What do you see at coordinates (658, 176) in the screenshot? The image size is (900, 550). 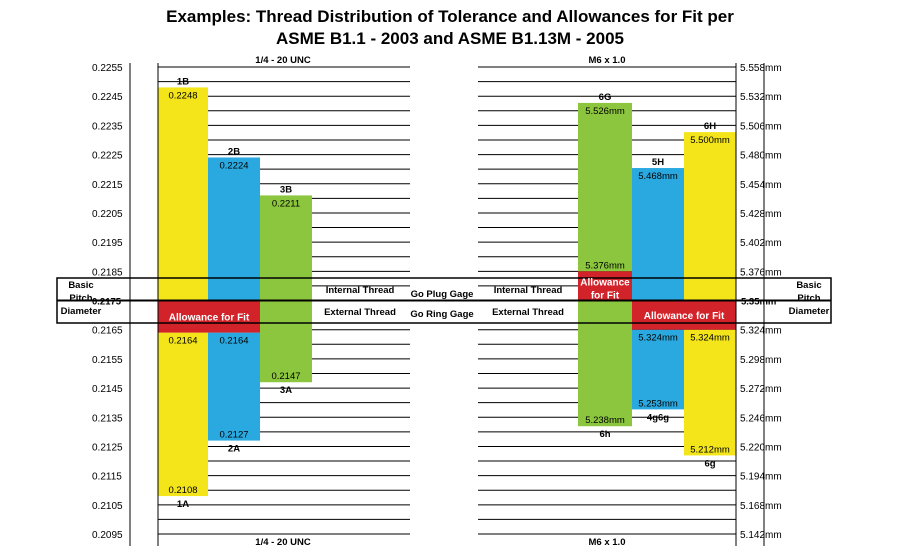 I see `bar-value-label: 5.468mm` at bounding box center [658, 176].